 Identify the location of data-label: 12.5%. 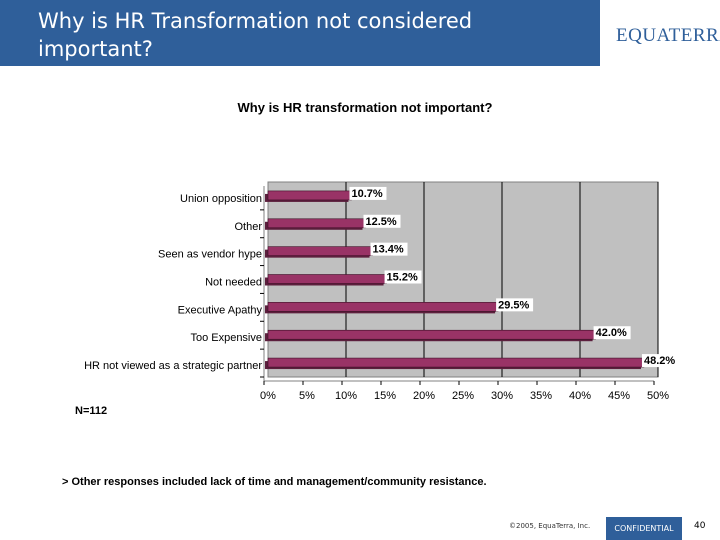
(381, 222).